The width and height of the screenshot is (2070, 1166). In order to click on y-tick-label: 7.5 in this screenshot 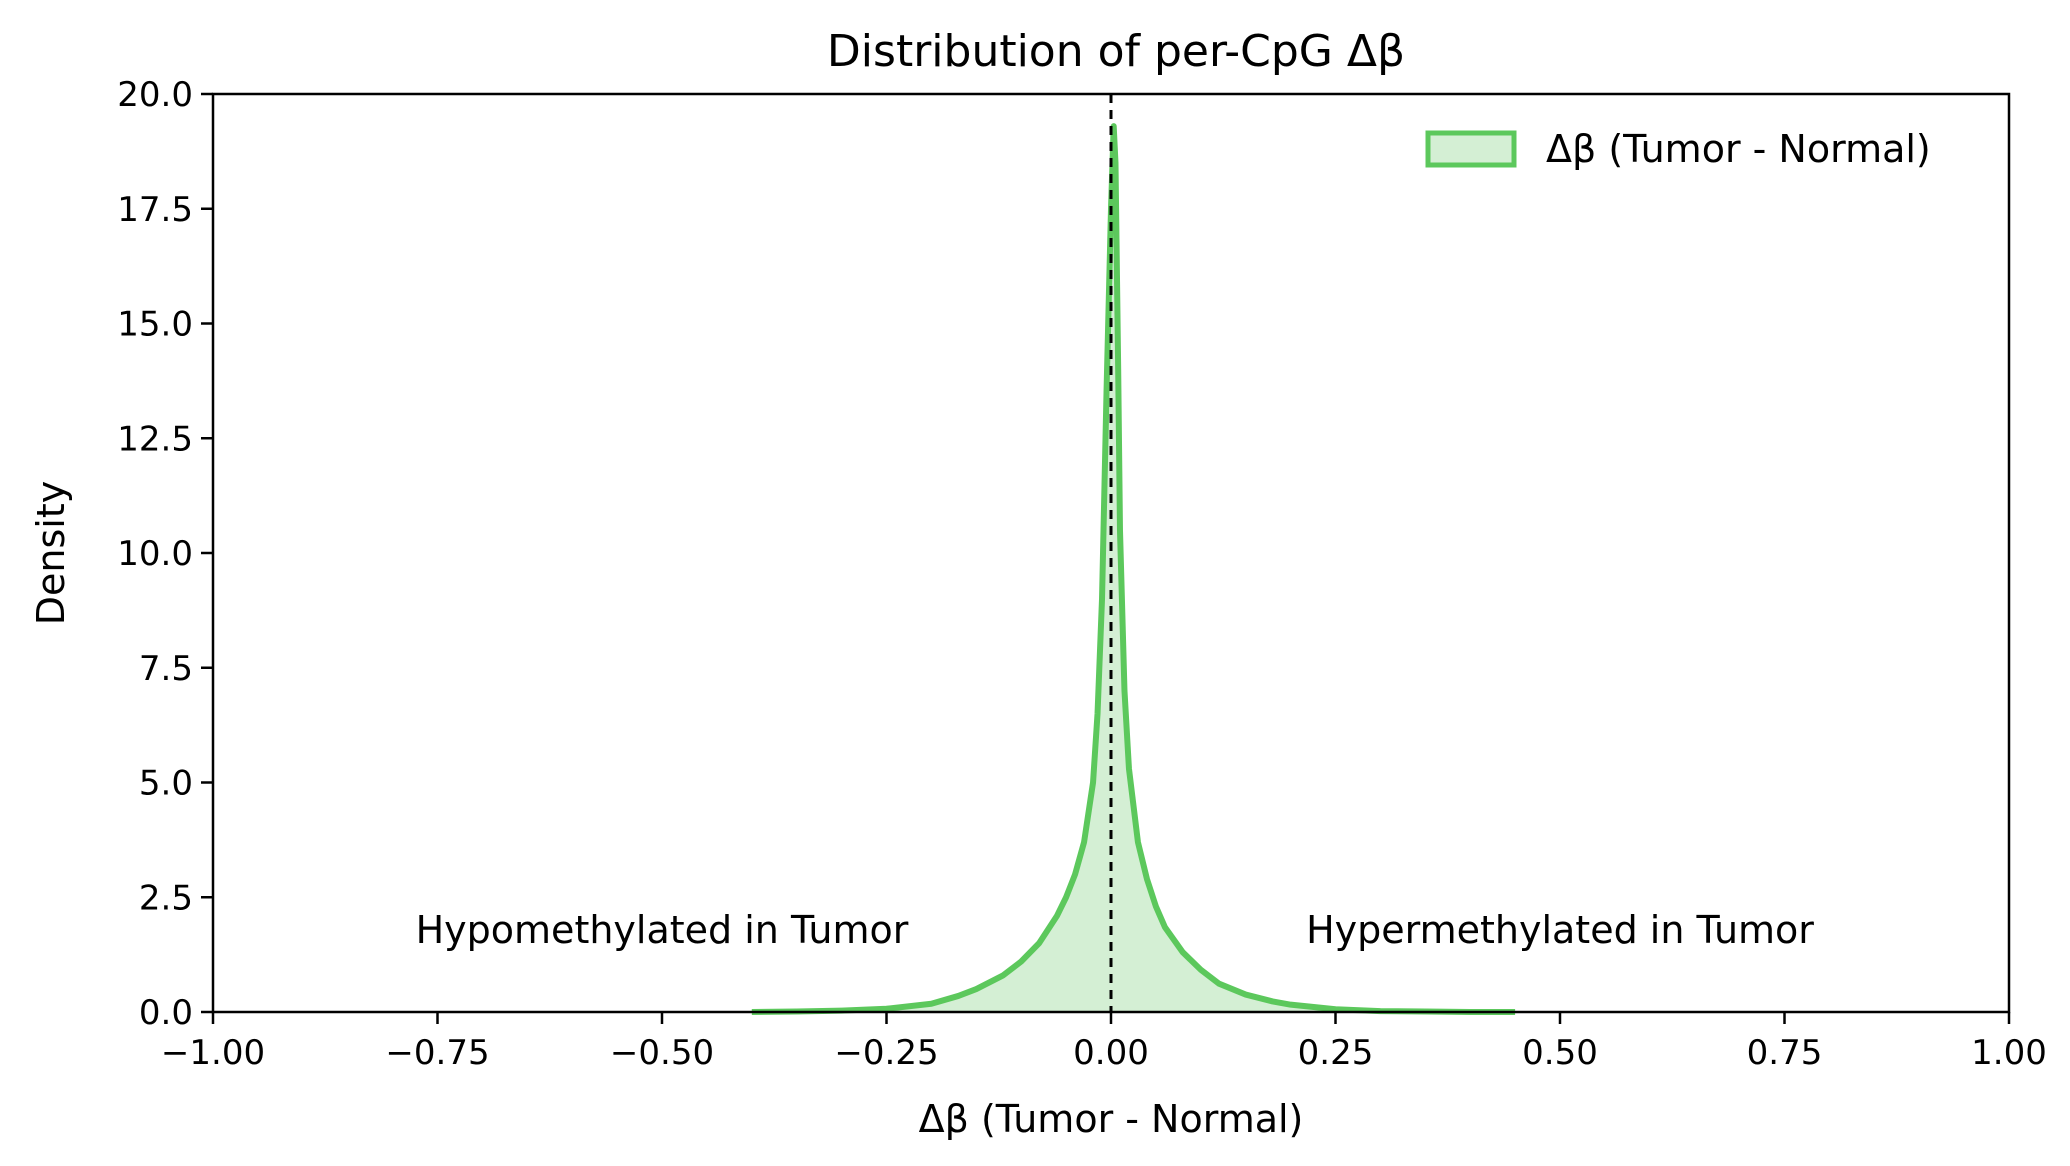, I will do `click(166, 669)`.